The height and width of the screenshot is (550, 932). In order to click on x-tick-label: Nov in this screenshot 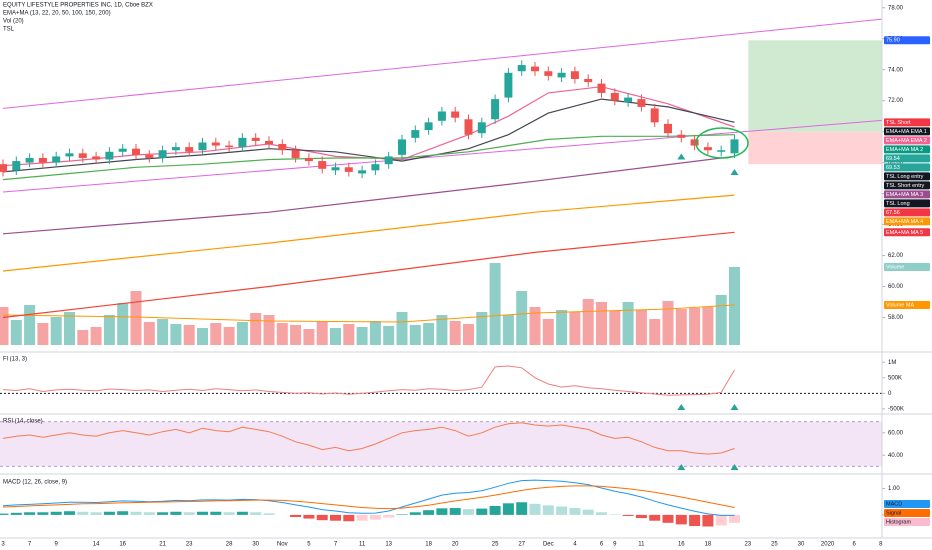, I will do `click(282, 545)`.